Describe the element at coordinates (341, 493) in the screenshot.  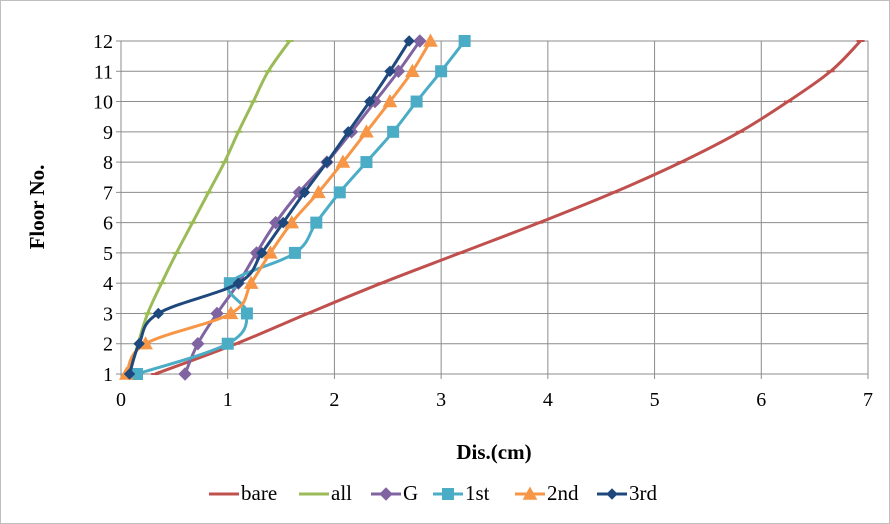
I see `legend-label: all` at that location.